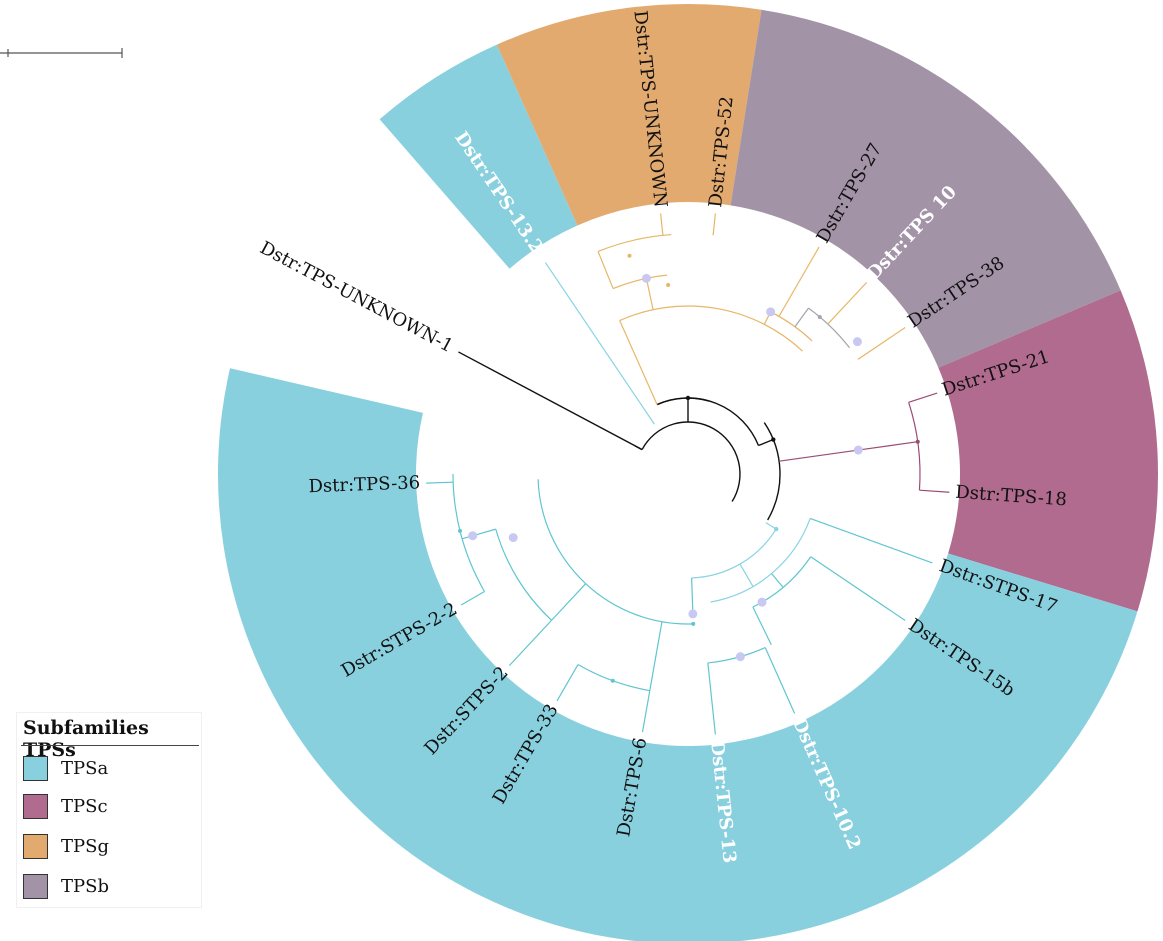 The image size is (1163, 941). I want to click on legend-swatch-tpsa, so click(35, 768).